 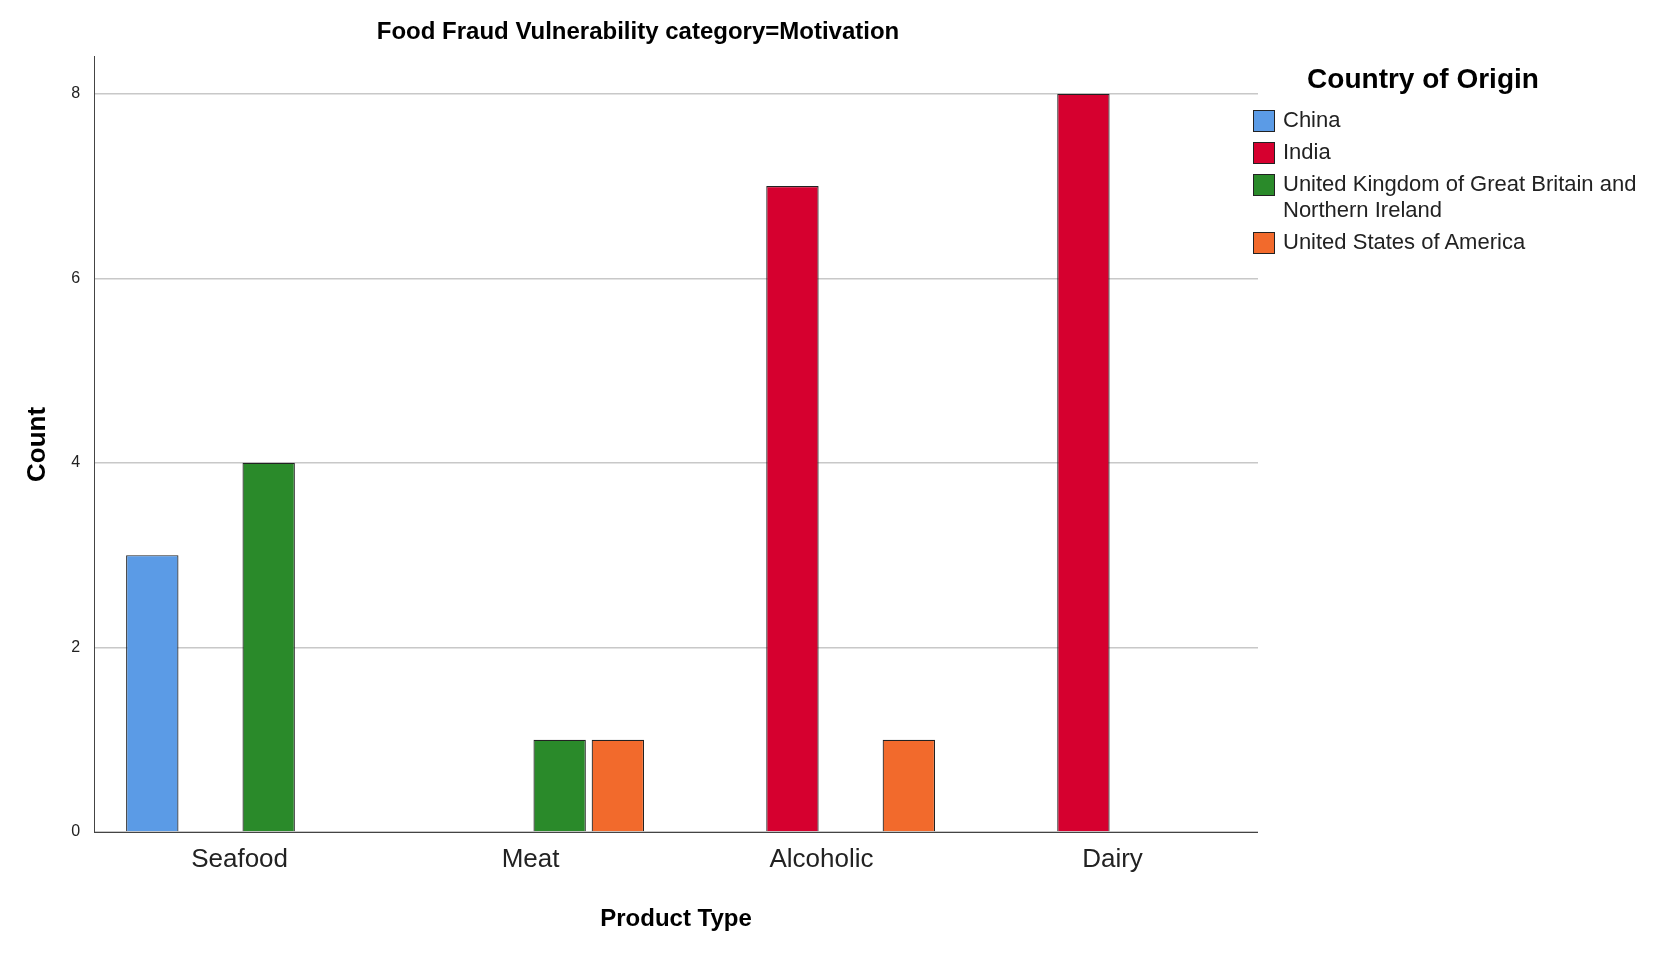 What do you see at coordinates (76, 831) in the screenshot?
I see `y-tick-label: 0` at bounding box center [76, 831].